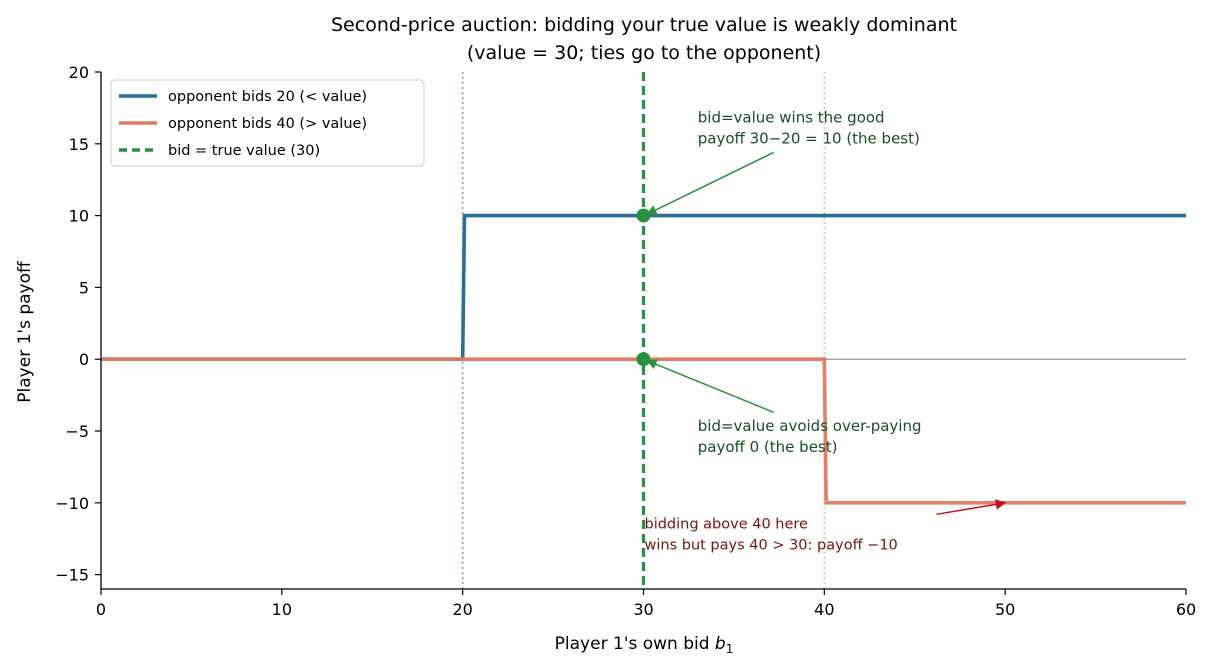 The image size is (1214, 671). I want to click on annotation-text: payoff 0 (the best), so click(768, 447).